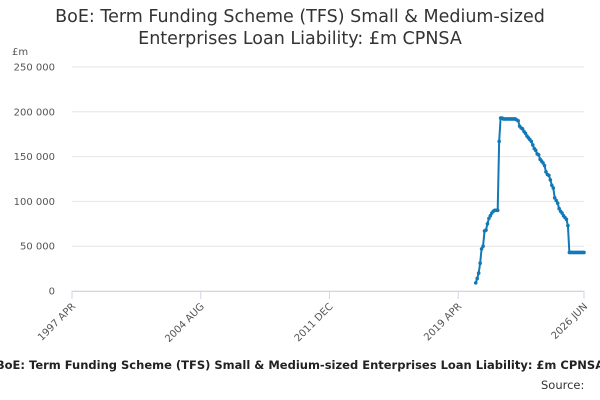  Describe the element at coordinates (34, 157) in the screenshot. I see `y-tick-label: 150 000` at that location.